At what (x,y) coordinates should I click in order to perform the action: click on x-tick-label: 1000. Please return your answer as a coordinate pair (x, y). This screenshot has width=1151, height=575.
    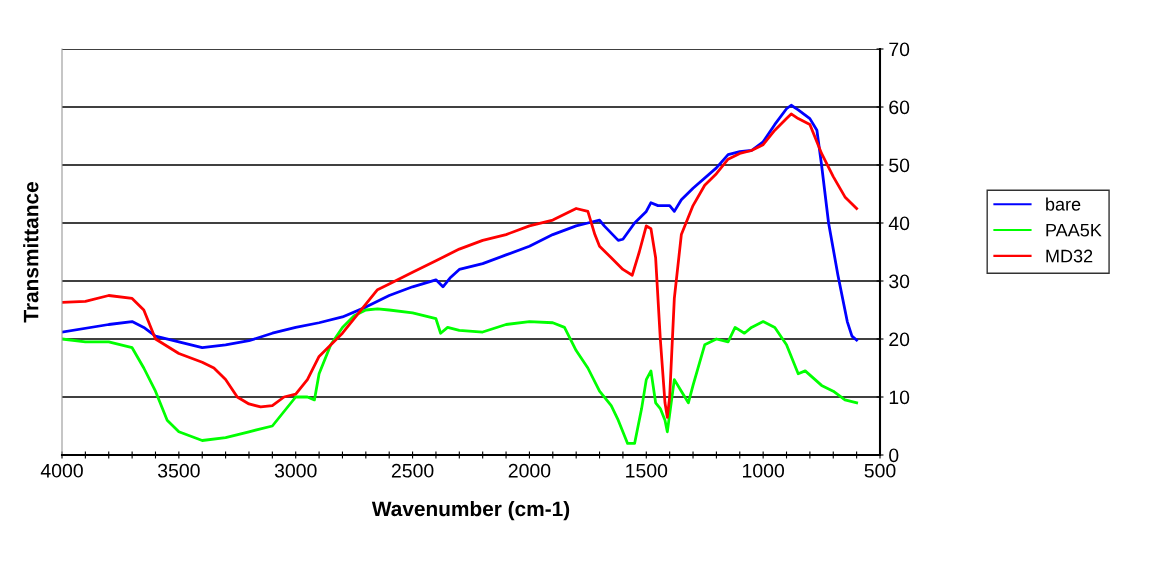
    Looking at the image, I should click on (764, 470).